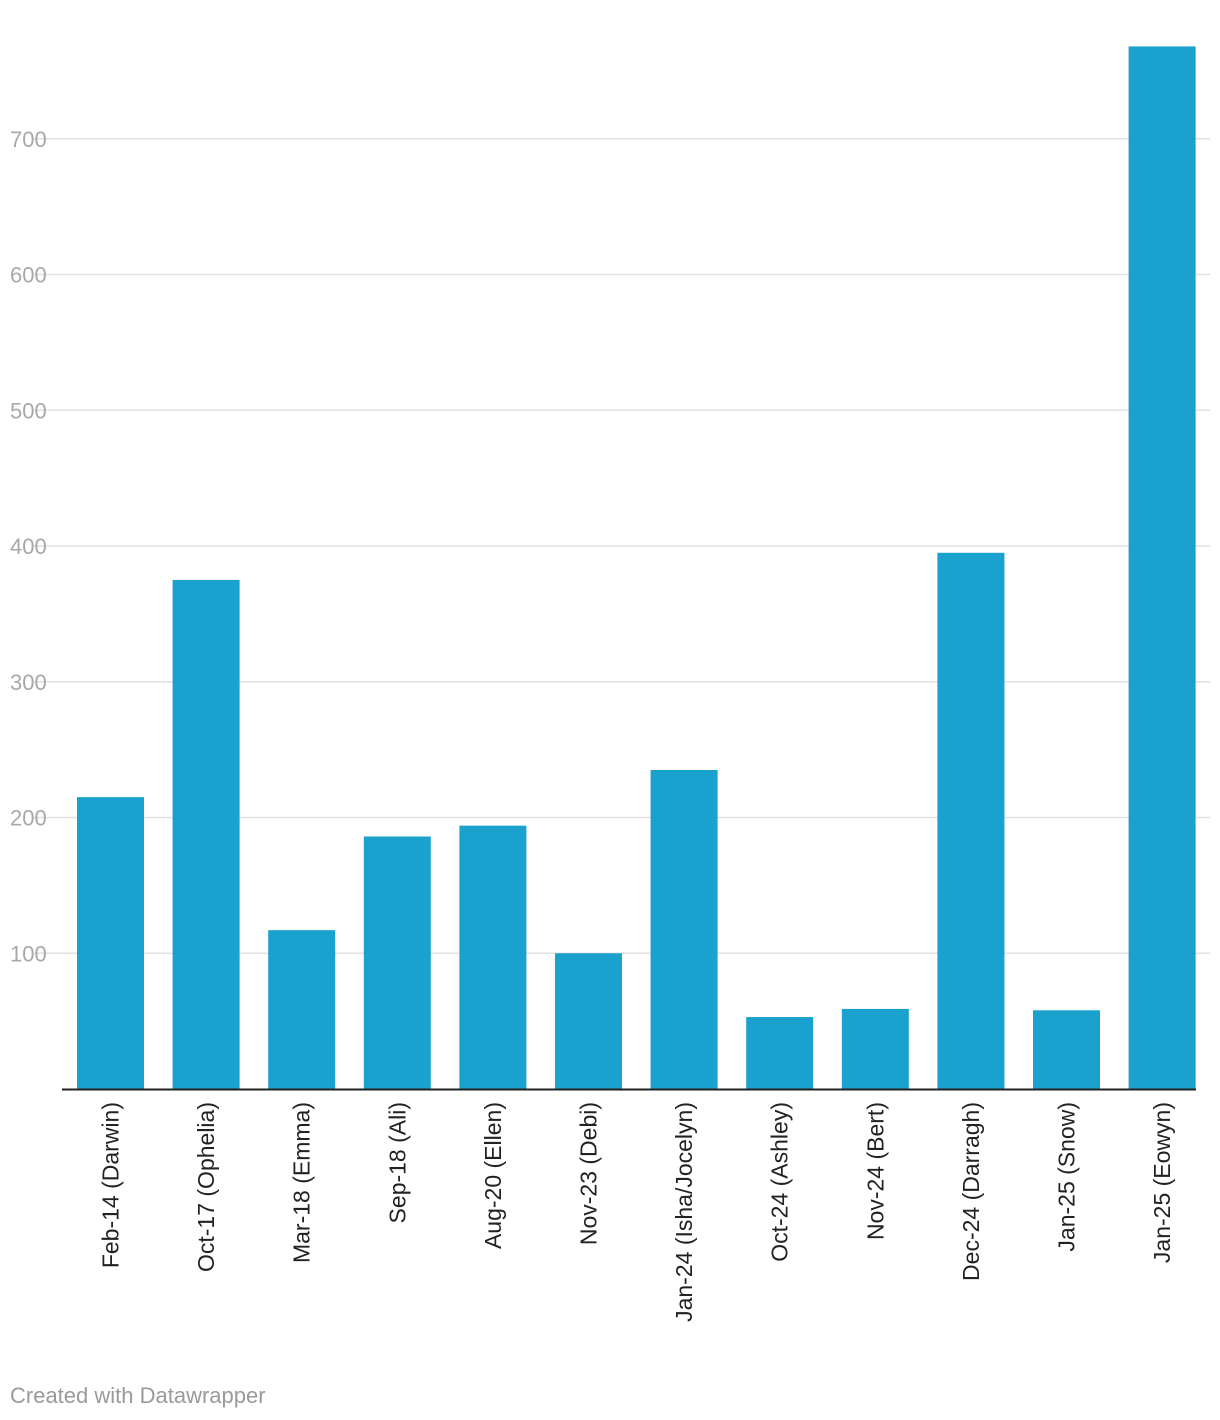 The image size is (1220, 1420). What do you see at coordinates (28, 275) in the screenshot?
I see `y-tick-label-600: 600` at bounding box center [28, 275].